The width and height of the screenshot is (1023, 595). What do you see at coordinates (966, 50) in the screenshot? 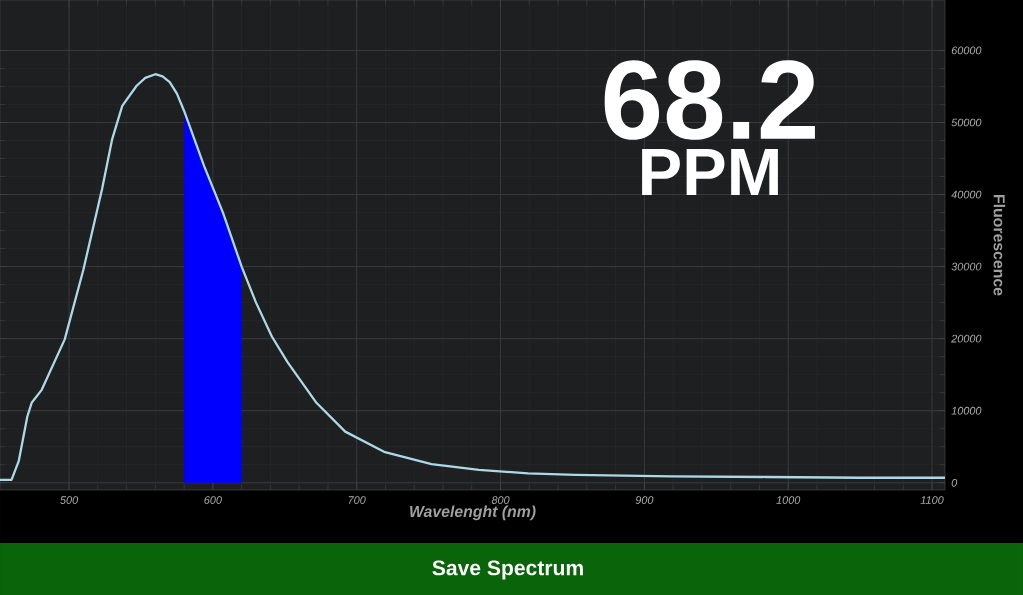
I see `y-tick-label: 60000` at bounding box center [966, 50].